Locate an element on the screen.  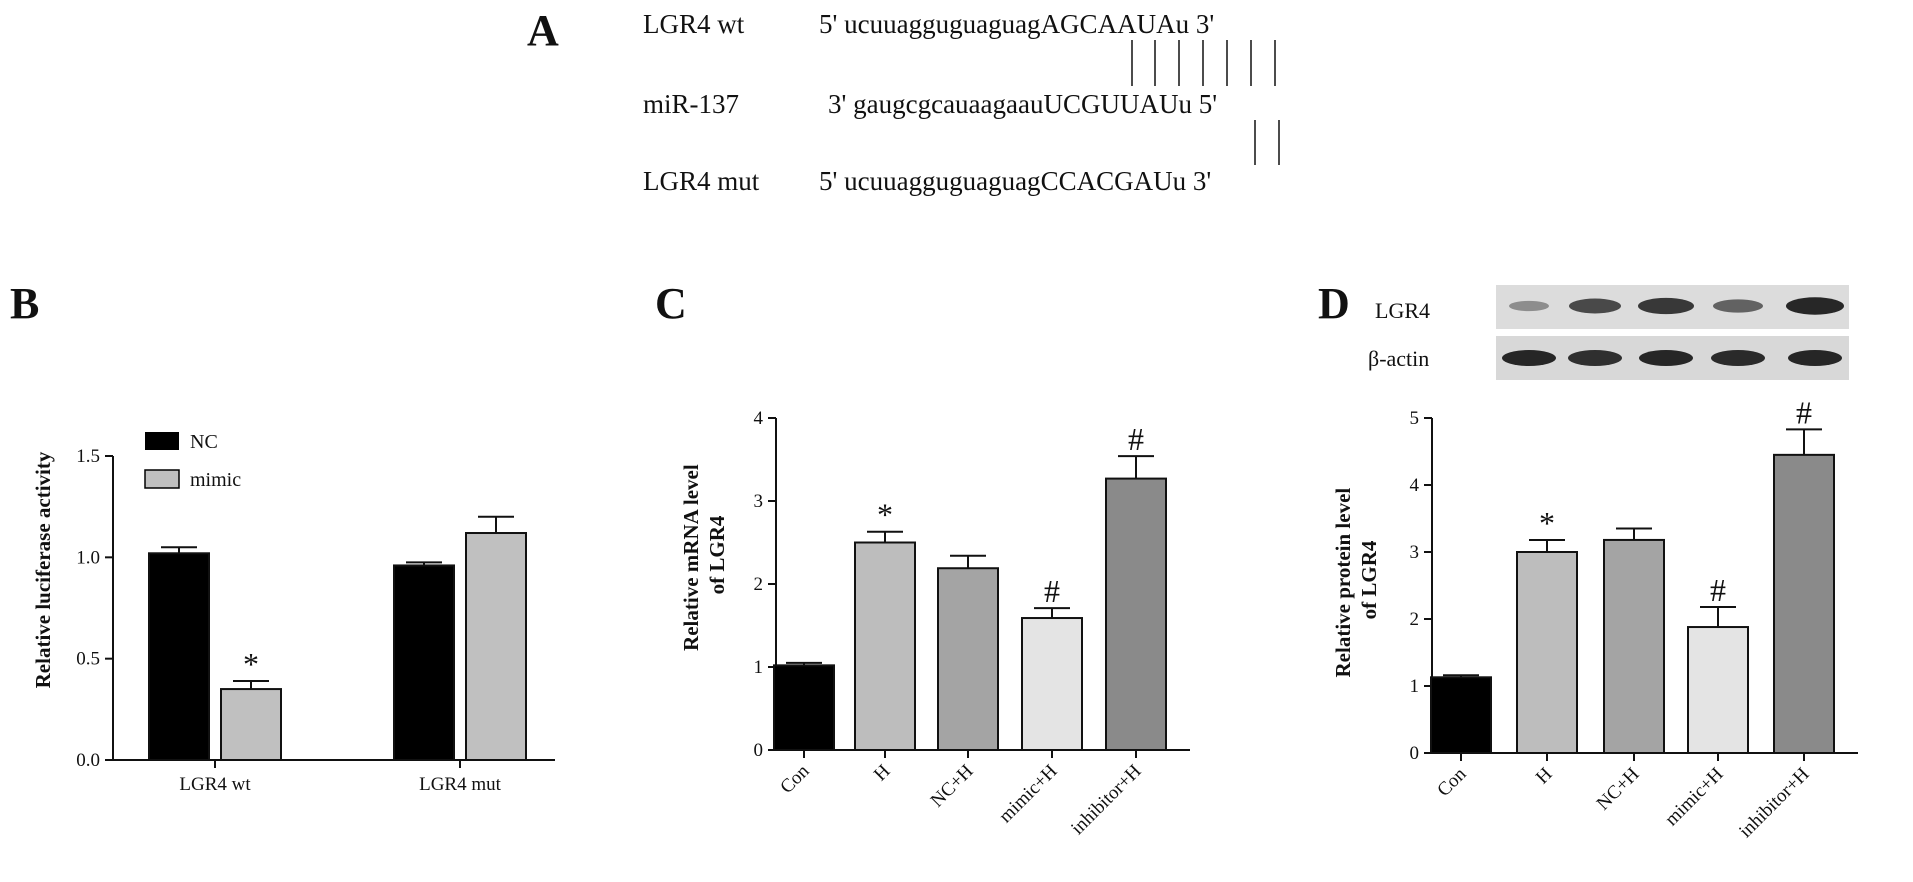
chart-d-ylabel: Relative protein level of LGR4 is located at coordinates (1356, 580).